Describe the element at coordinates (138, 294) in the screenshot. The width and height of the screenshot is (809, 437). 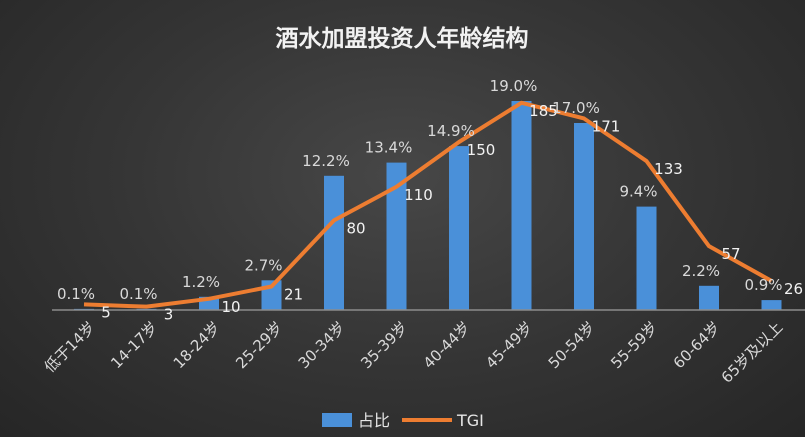
I see `bar-label-1: 0.1%` at that location.